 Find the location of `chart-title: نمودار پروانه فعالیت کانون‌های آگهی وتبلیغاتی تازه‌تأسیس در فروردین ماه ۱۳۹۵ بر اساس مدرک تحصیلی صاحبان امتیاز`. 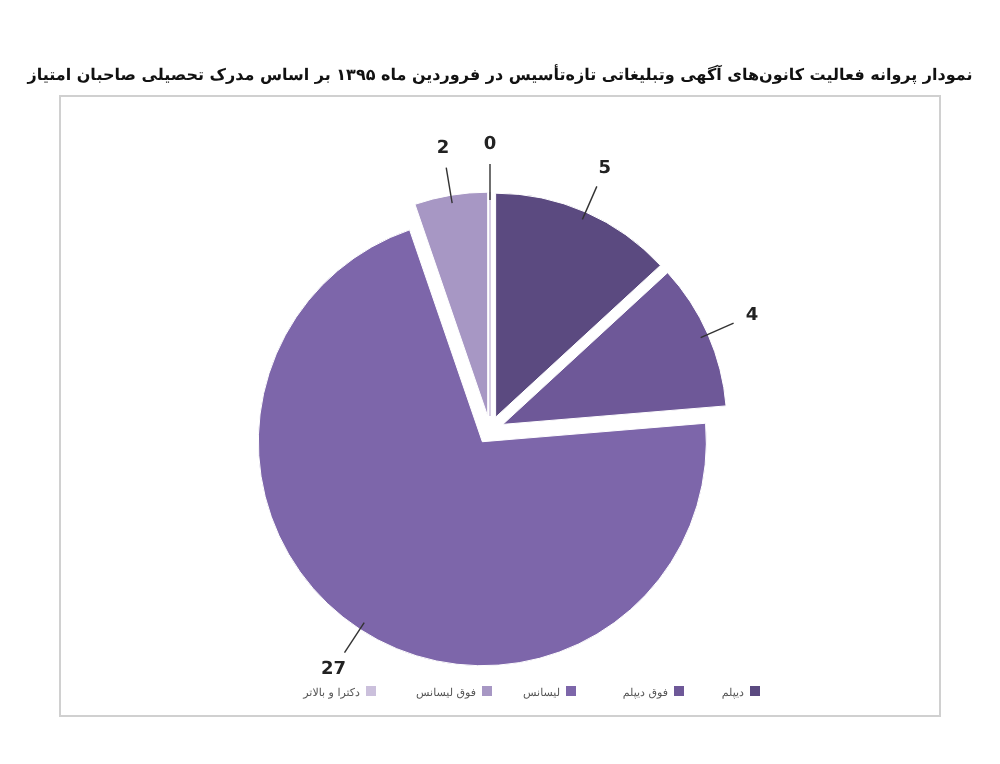

chart-title: نمودار پروانه فعالیت کانون‌های آگهی وتبلیغاتی تازه‌تأسیس در فروردین ماه ۱۳۹۵ بر اساس مدرک تحصیلی صاحبان امتیاز is located at coordinates (499, 74).